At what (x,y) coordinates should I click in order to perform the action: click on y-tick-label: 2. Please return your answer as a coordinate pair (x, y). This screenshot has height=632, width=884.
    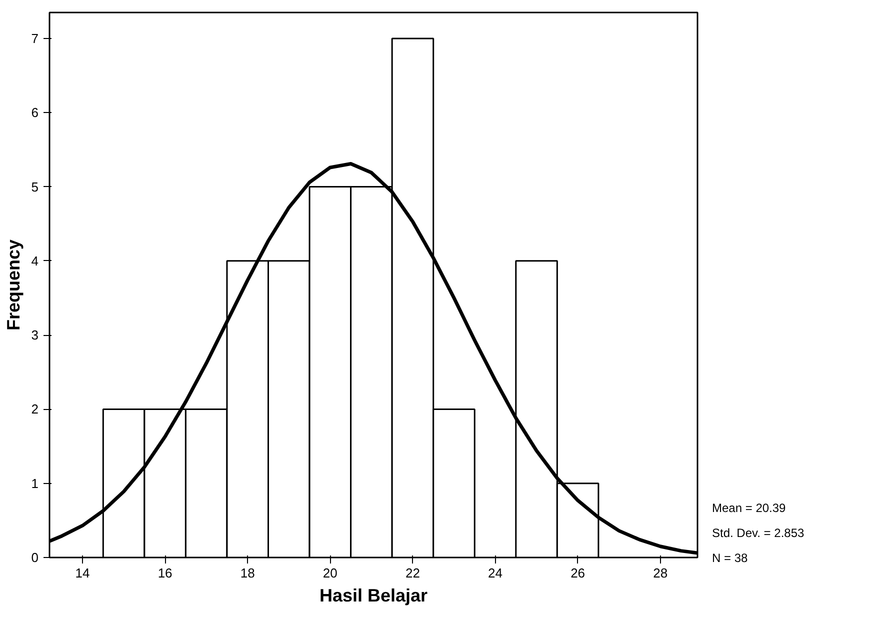
    Looking at the image, I should click on (35, 409).